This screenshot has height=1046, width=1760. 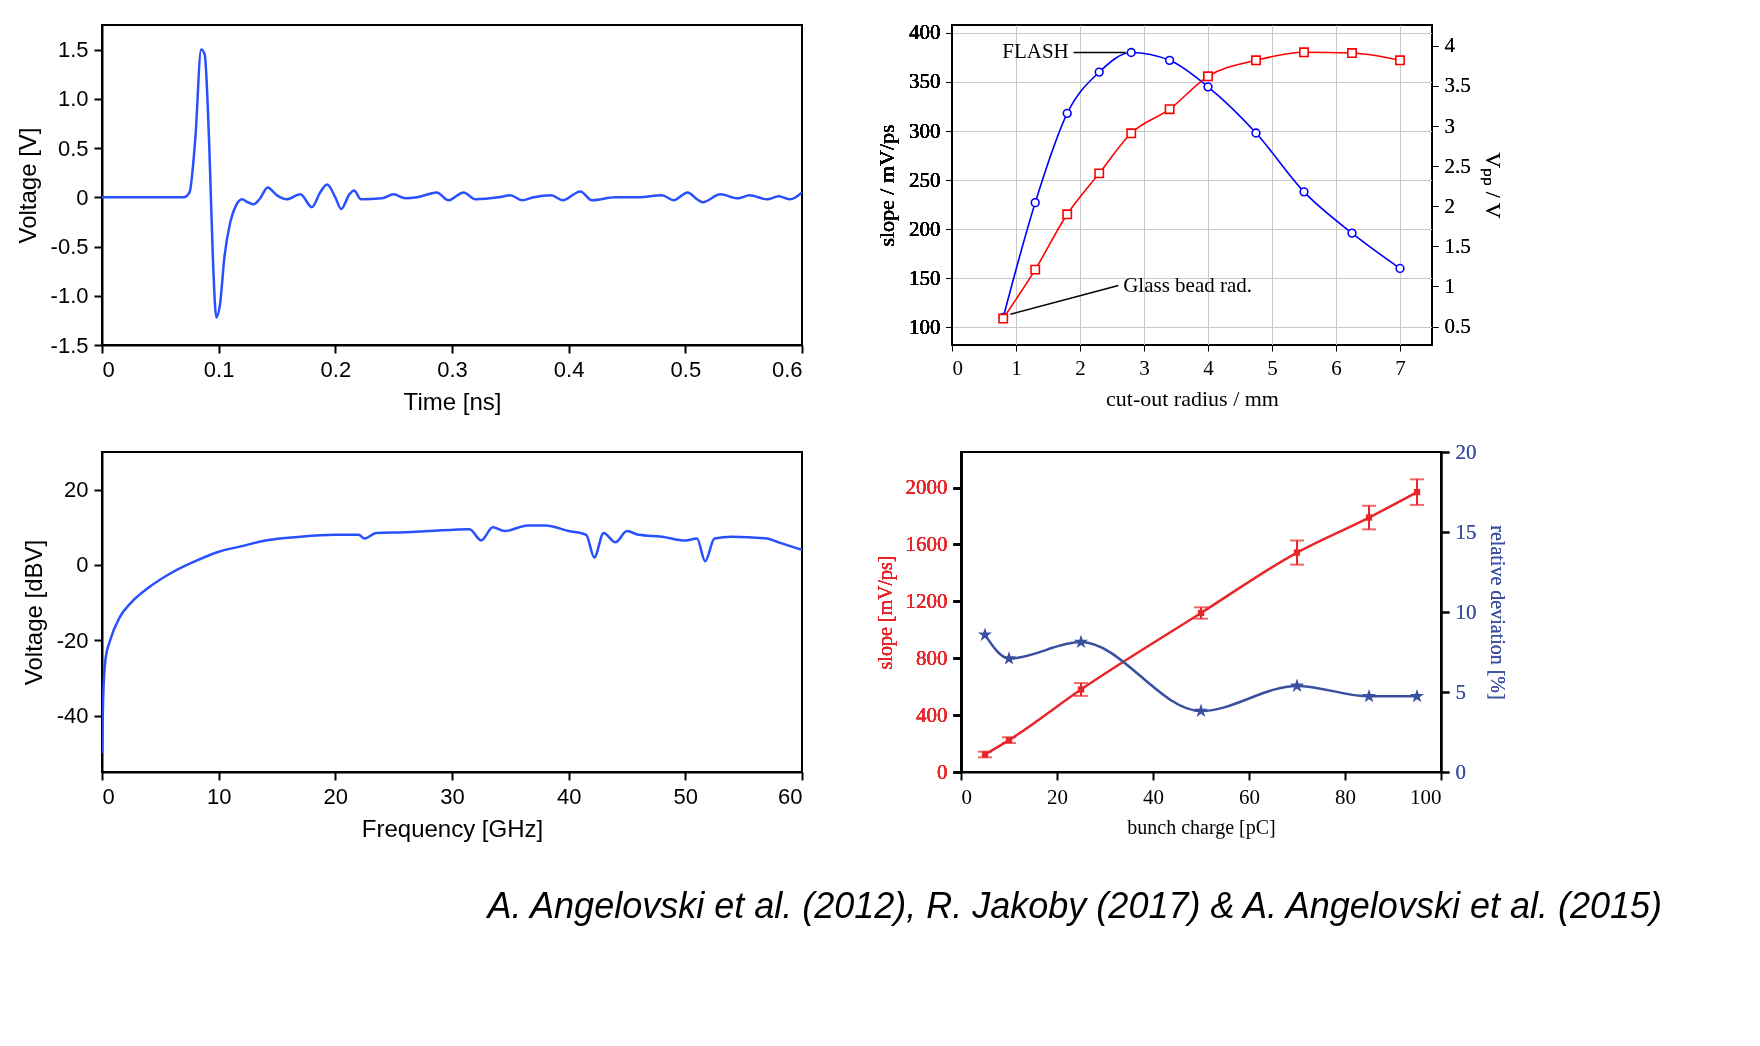 I want to click on x-tick-label: 50, so click(x=686, y=796).